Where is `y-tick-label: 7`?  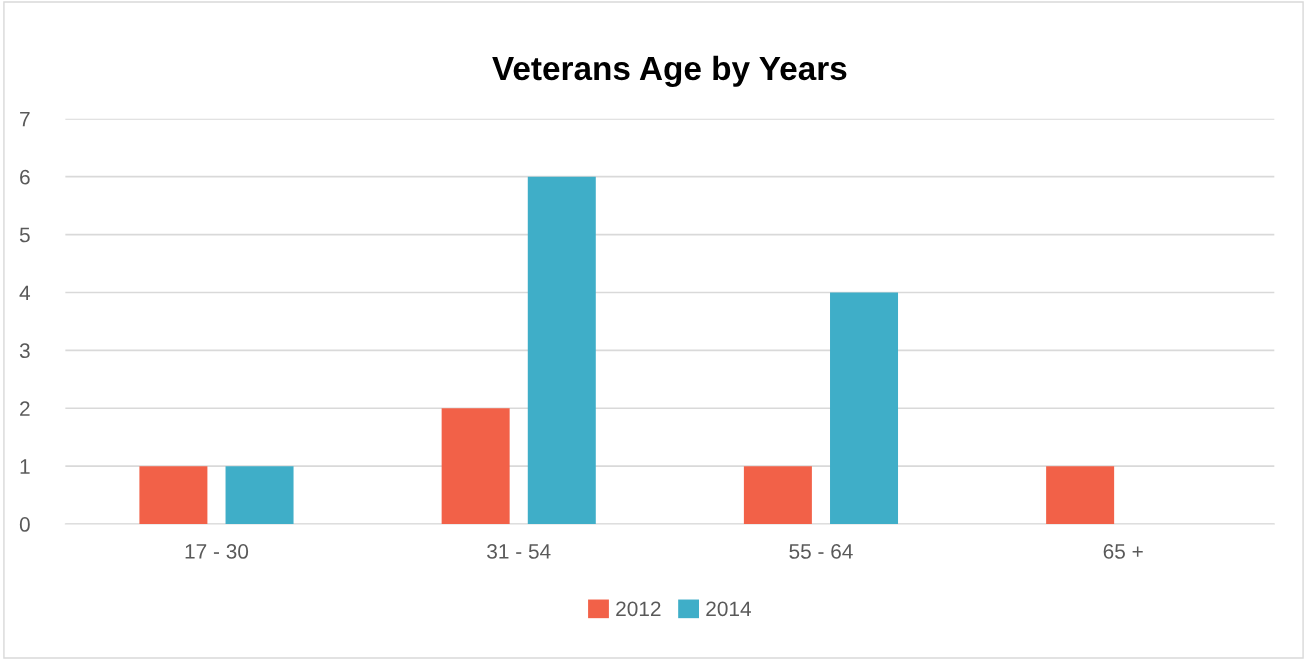
y-tick-label: 7 is located at coordinates (25, 119).